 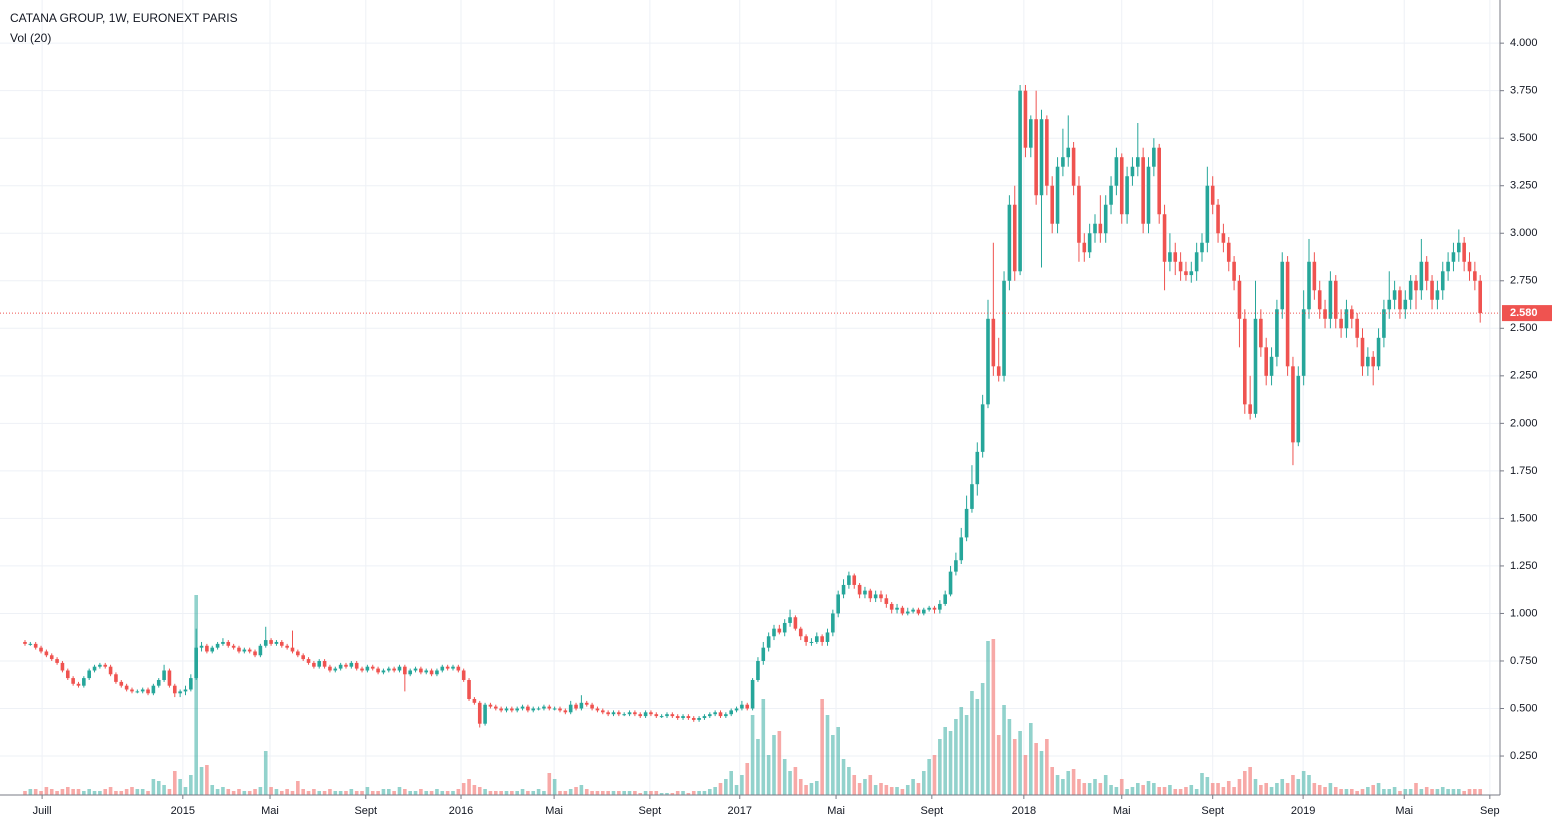 What do you see at coordinates (1524, 423) in the screenshot?
I see `y-tick-label: 2.000` at bounding box center [1524, 423].